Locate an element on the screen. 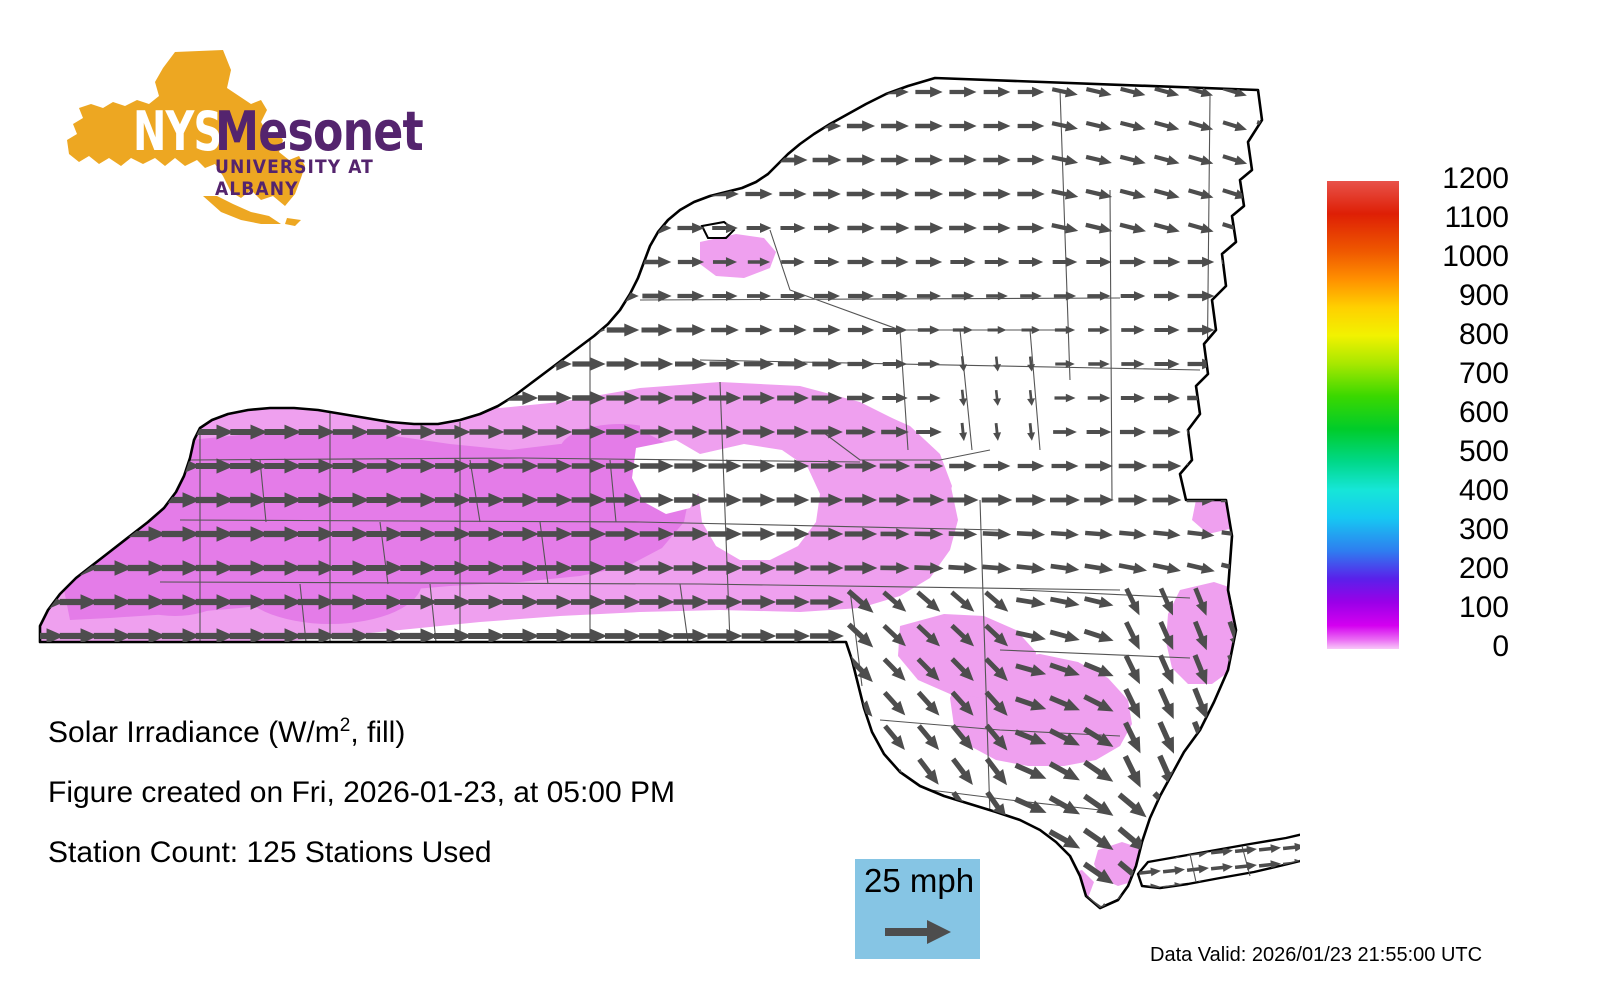 This screenshot has height=1000, width=1600. field-label-exponent: 2 is located at coordinates (345, 725).